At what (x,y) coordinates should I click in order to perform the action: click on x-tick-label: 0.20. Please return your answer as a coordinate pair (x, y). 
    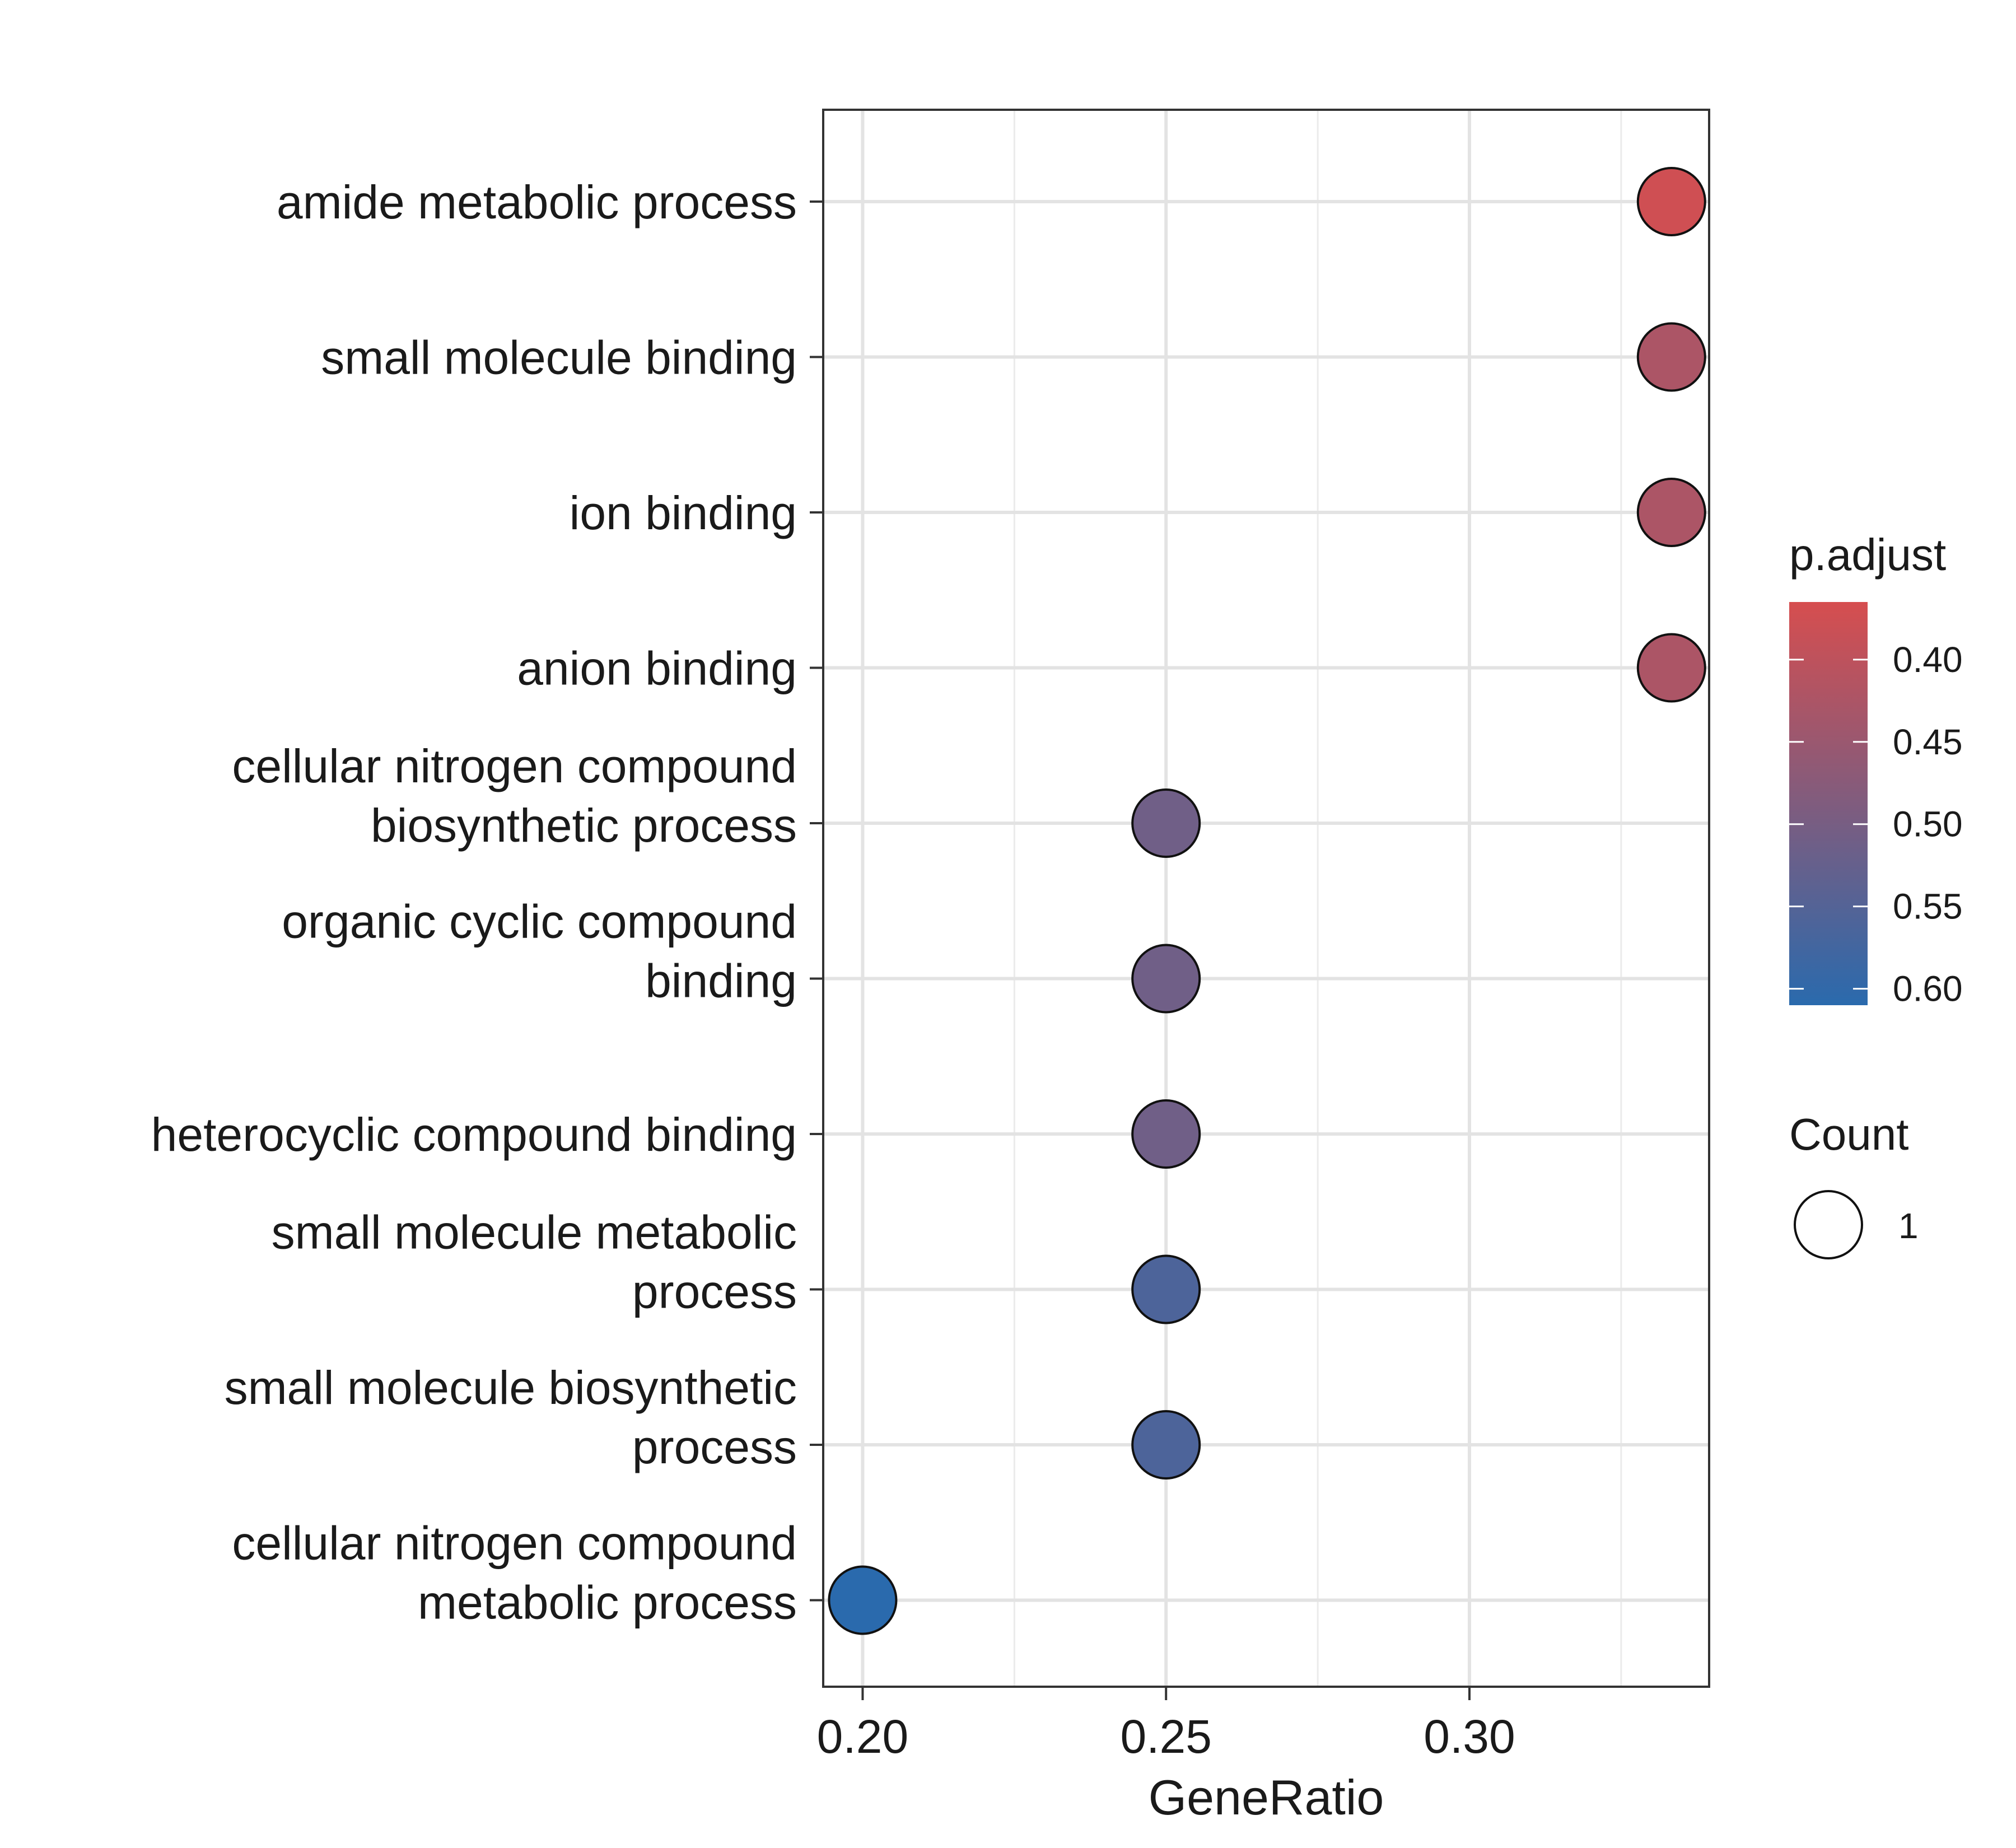
    Looking at the image, I should click on (863, 1737).